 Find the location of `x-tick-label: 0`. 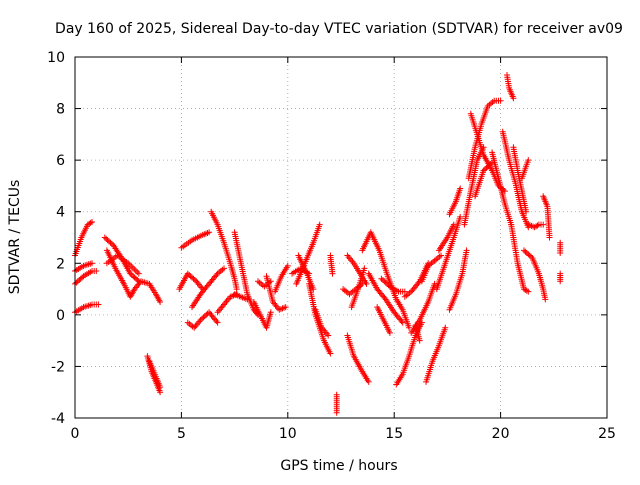

x-tick-label: 0 is located at coordinates (75, 434).